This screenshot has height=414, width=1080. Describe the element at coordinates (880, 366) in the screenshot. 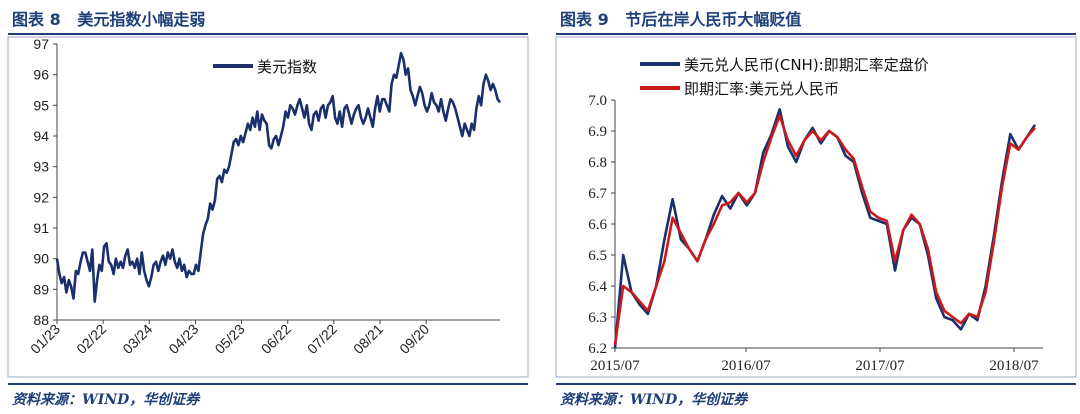

I see `x-tick-label: 2017/07` at that location.